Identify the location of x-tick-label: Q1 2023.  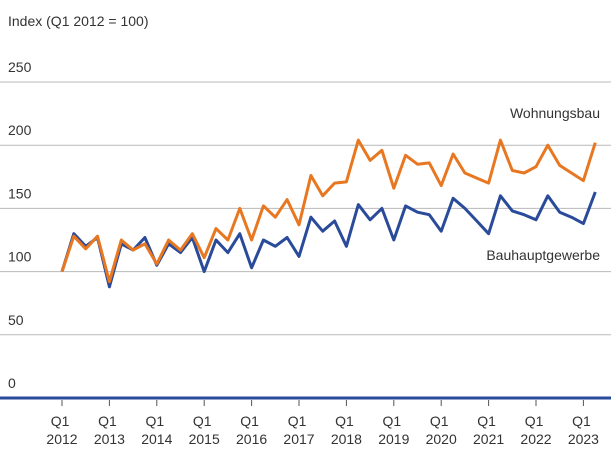
(583, 430).